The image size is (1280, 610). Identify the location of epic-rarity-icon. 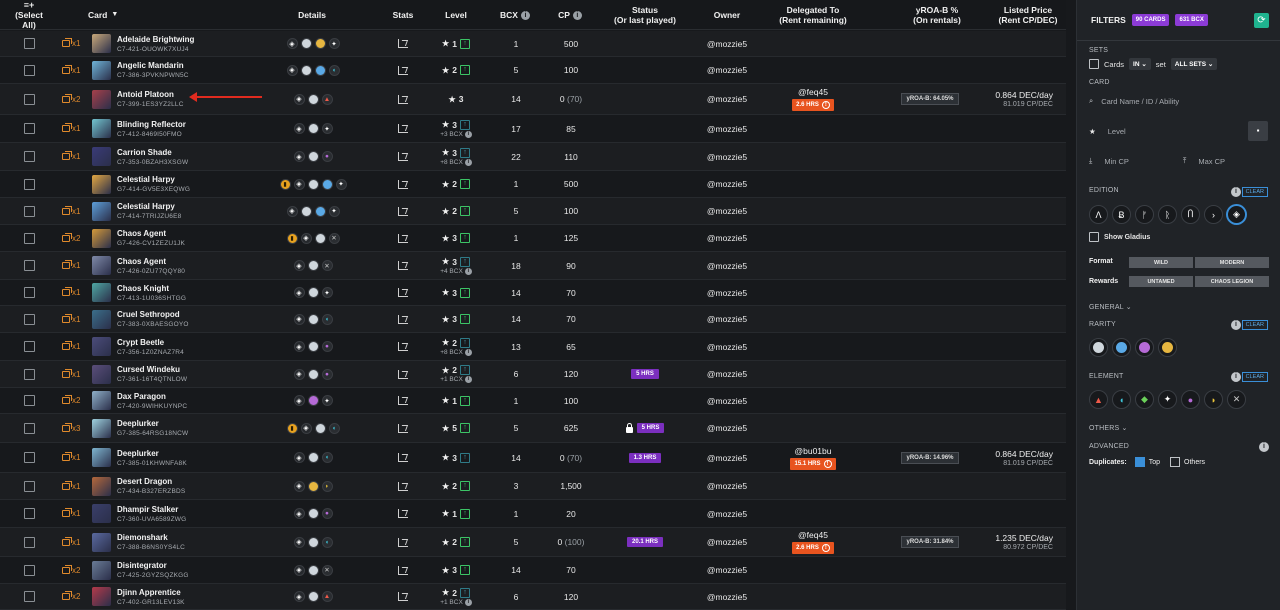
(1144, 347).